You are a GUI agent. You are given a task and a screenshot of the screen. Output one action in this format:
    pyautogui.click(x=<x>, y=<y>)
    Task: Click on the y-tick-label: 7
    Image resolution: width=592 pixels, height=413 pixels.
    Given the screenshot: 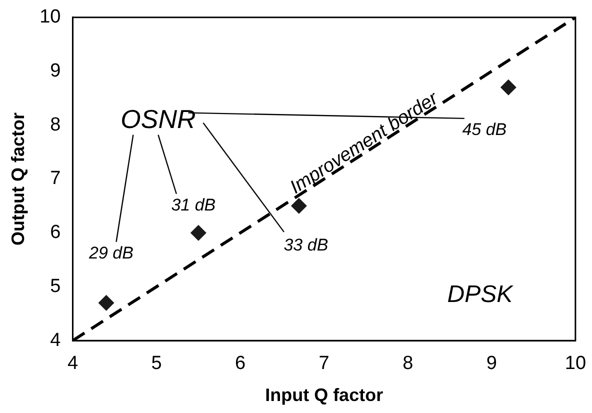 What is the action you would take?
    pyautogui.click(x=55, y=179)
    